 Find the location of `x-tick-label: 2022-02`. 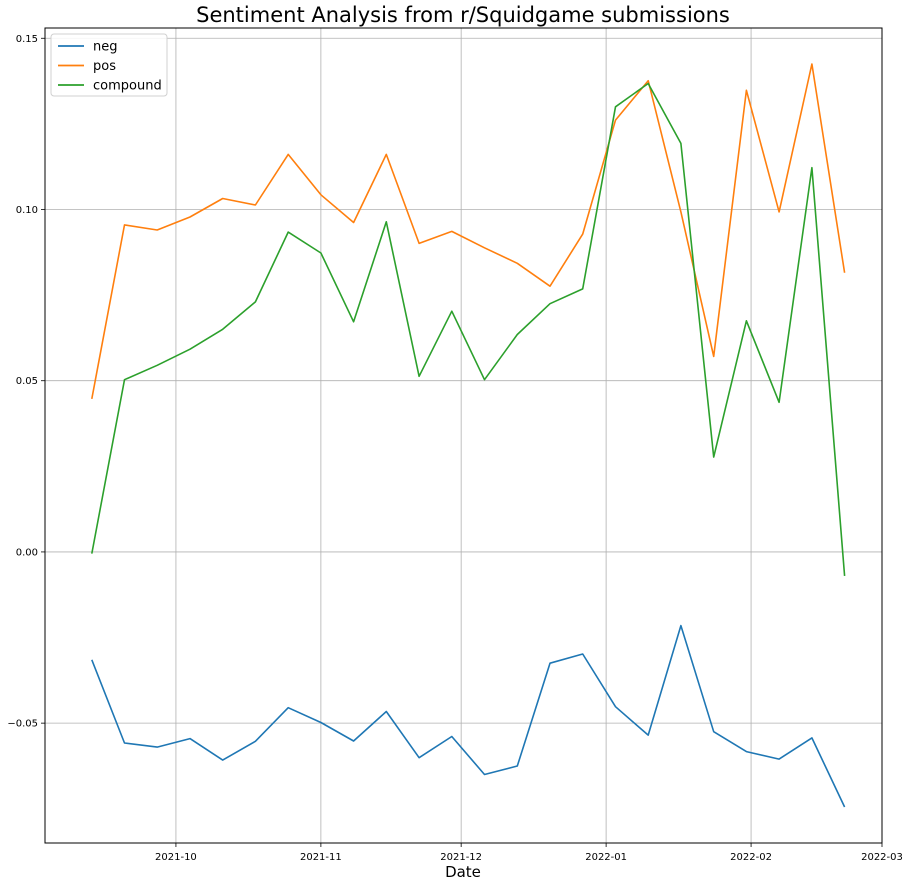

x-tick-label: 2022-02 is located at coordinates (751, 857).